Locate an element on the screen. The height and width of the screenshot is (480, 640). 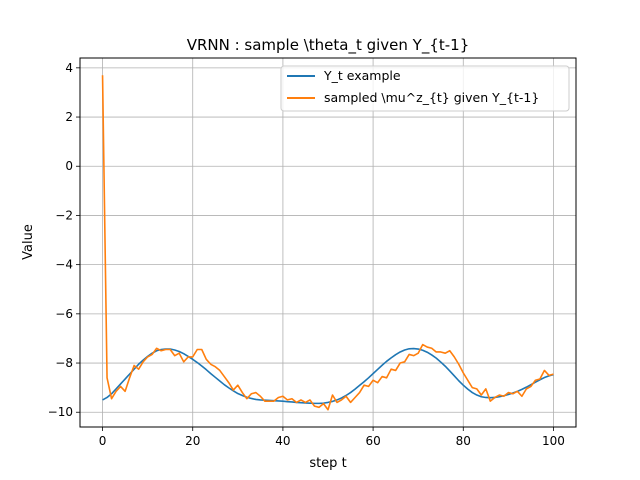
y-axis-label: Value is located at coordinates (28, 242).